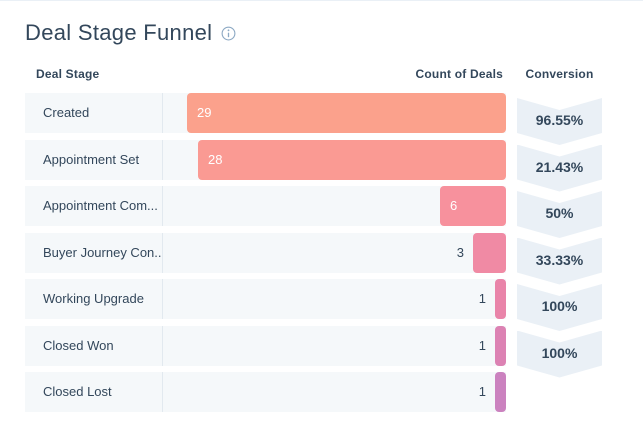 The height and width of the screenshot is (423, 643). I want to click on funnel-row: Closed Won 1, so click(265, 345).